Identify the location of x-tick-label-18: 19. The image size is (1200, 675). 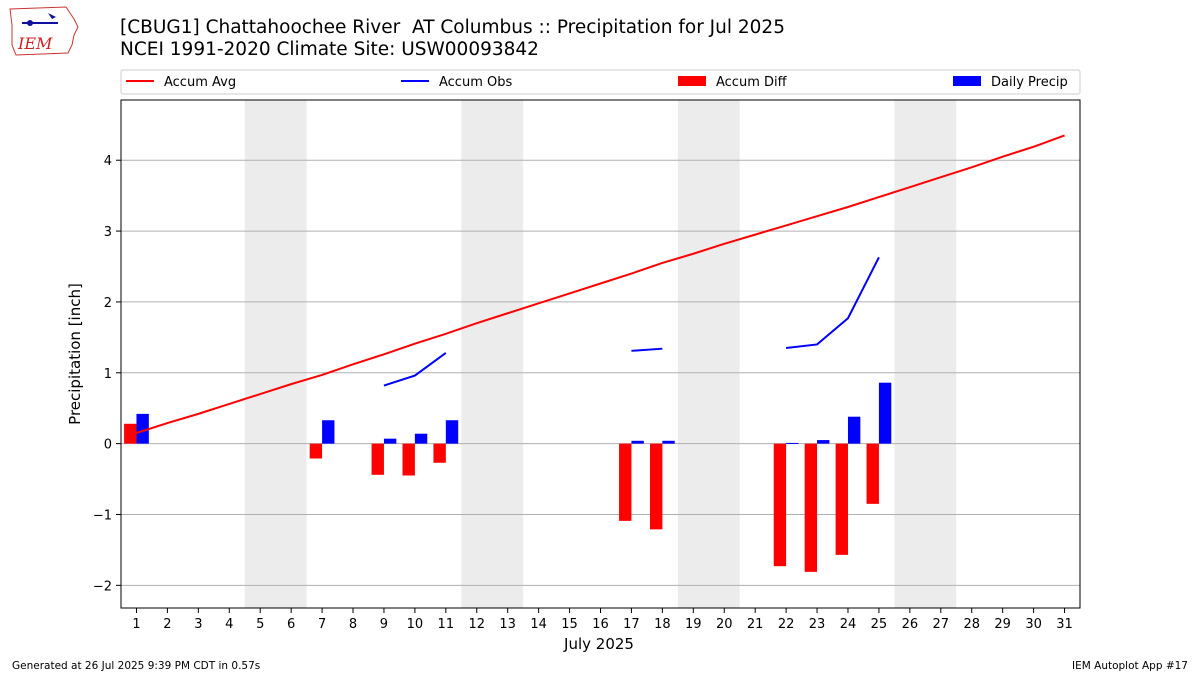
(693, 624).